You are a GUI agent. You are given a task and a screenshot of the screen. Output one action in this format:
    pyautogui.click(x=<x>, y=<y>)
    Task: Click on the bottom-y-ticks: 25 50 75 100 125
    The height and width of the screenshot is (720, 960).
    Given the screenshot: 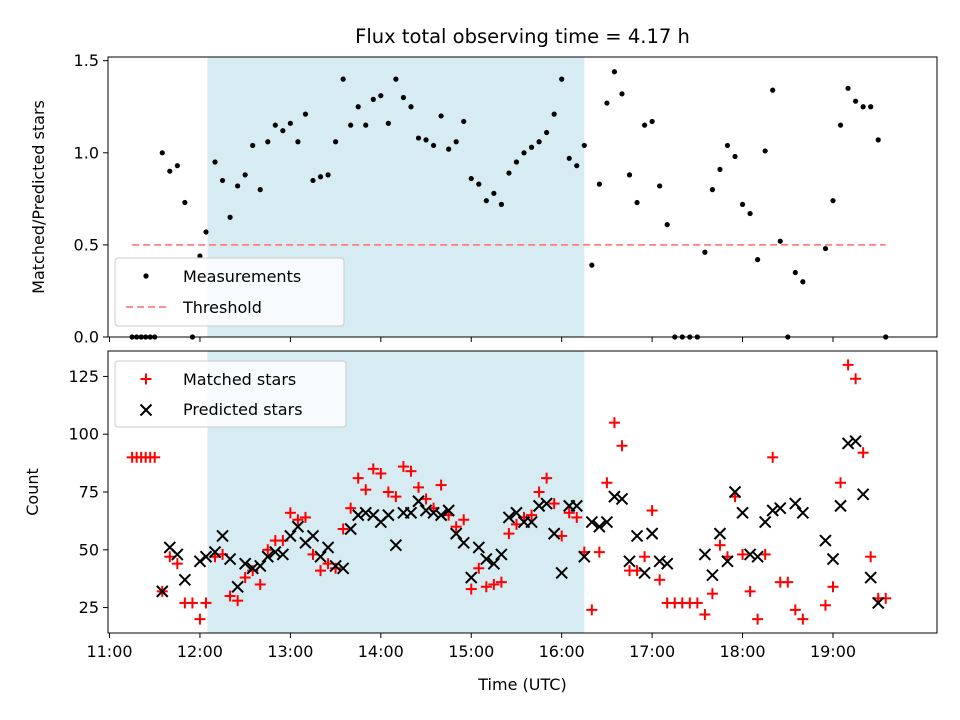 What is the action you would take?
    pyautogui.click(x=88, y=492)
    